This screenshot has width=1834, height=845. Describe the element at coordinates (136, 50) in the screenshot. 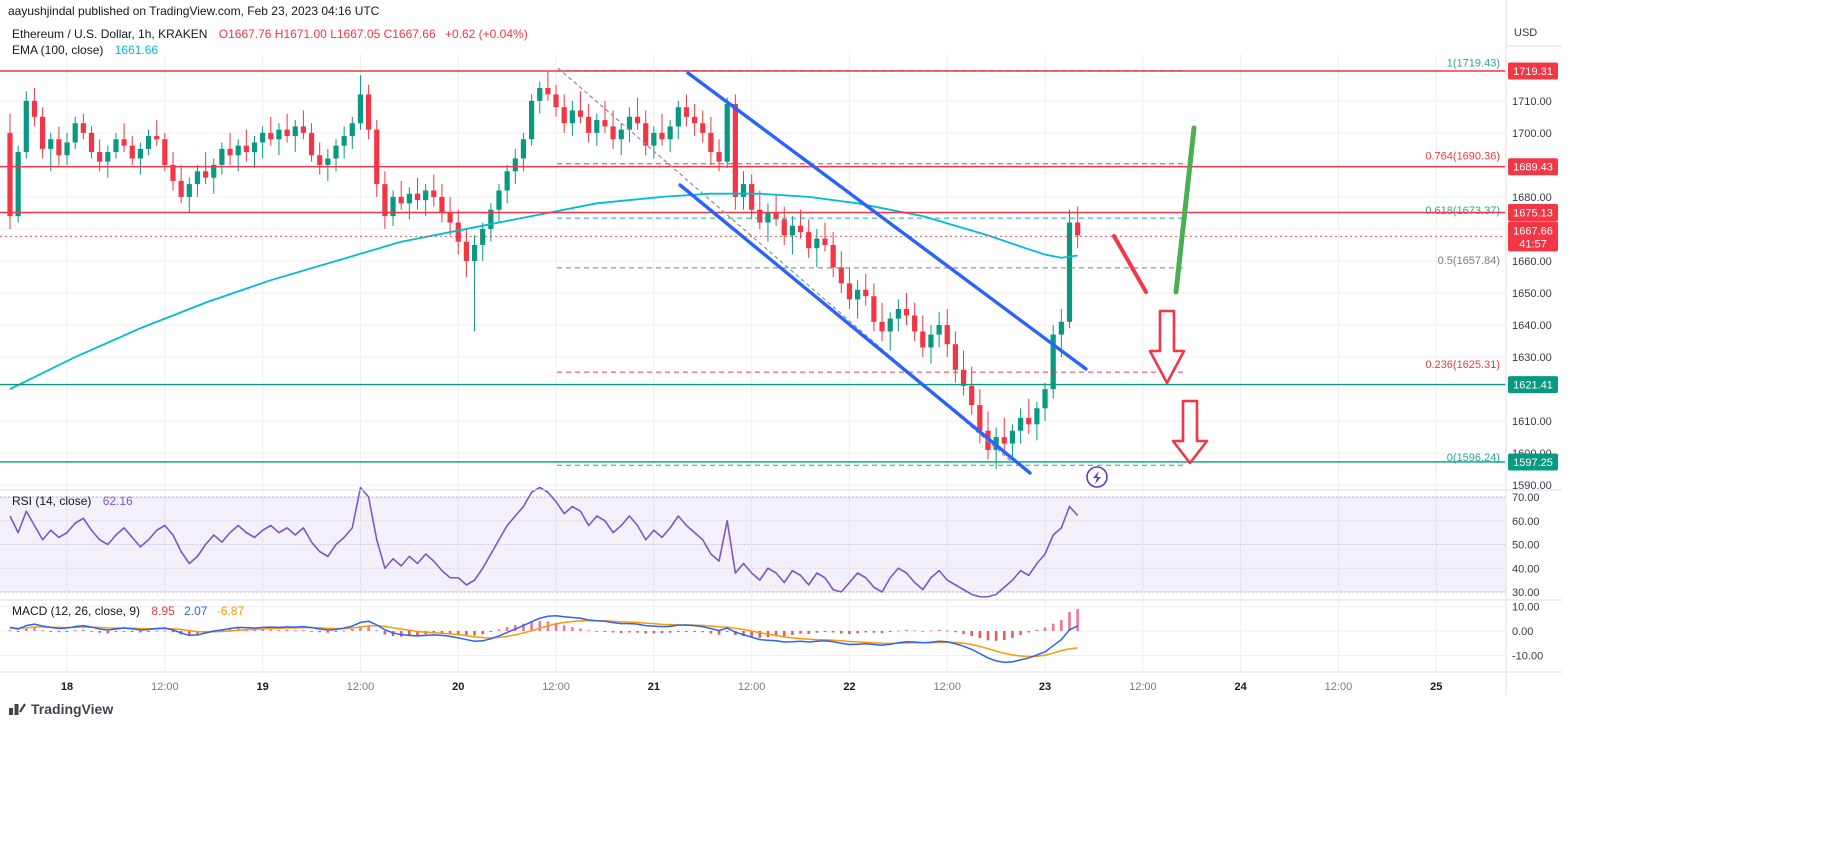

I see `ema-value: 1661.66` at that location.